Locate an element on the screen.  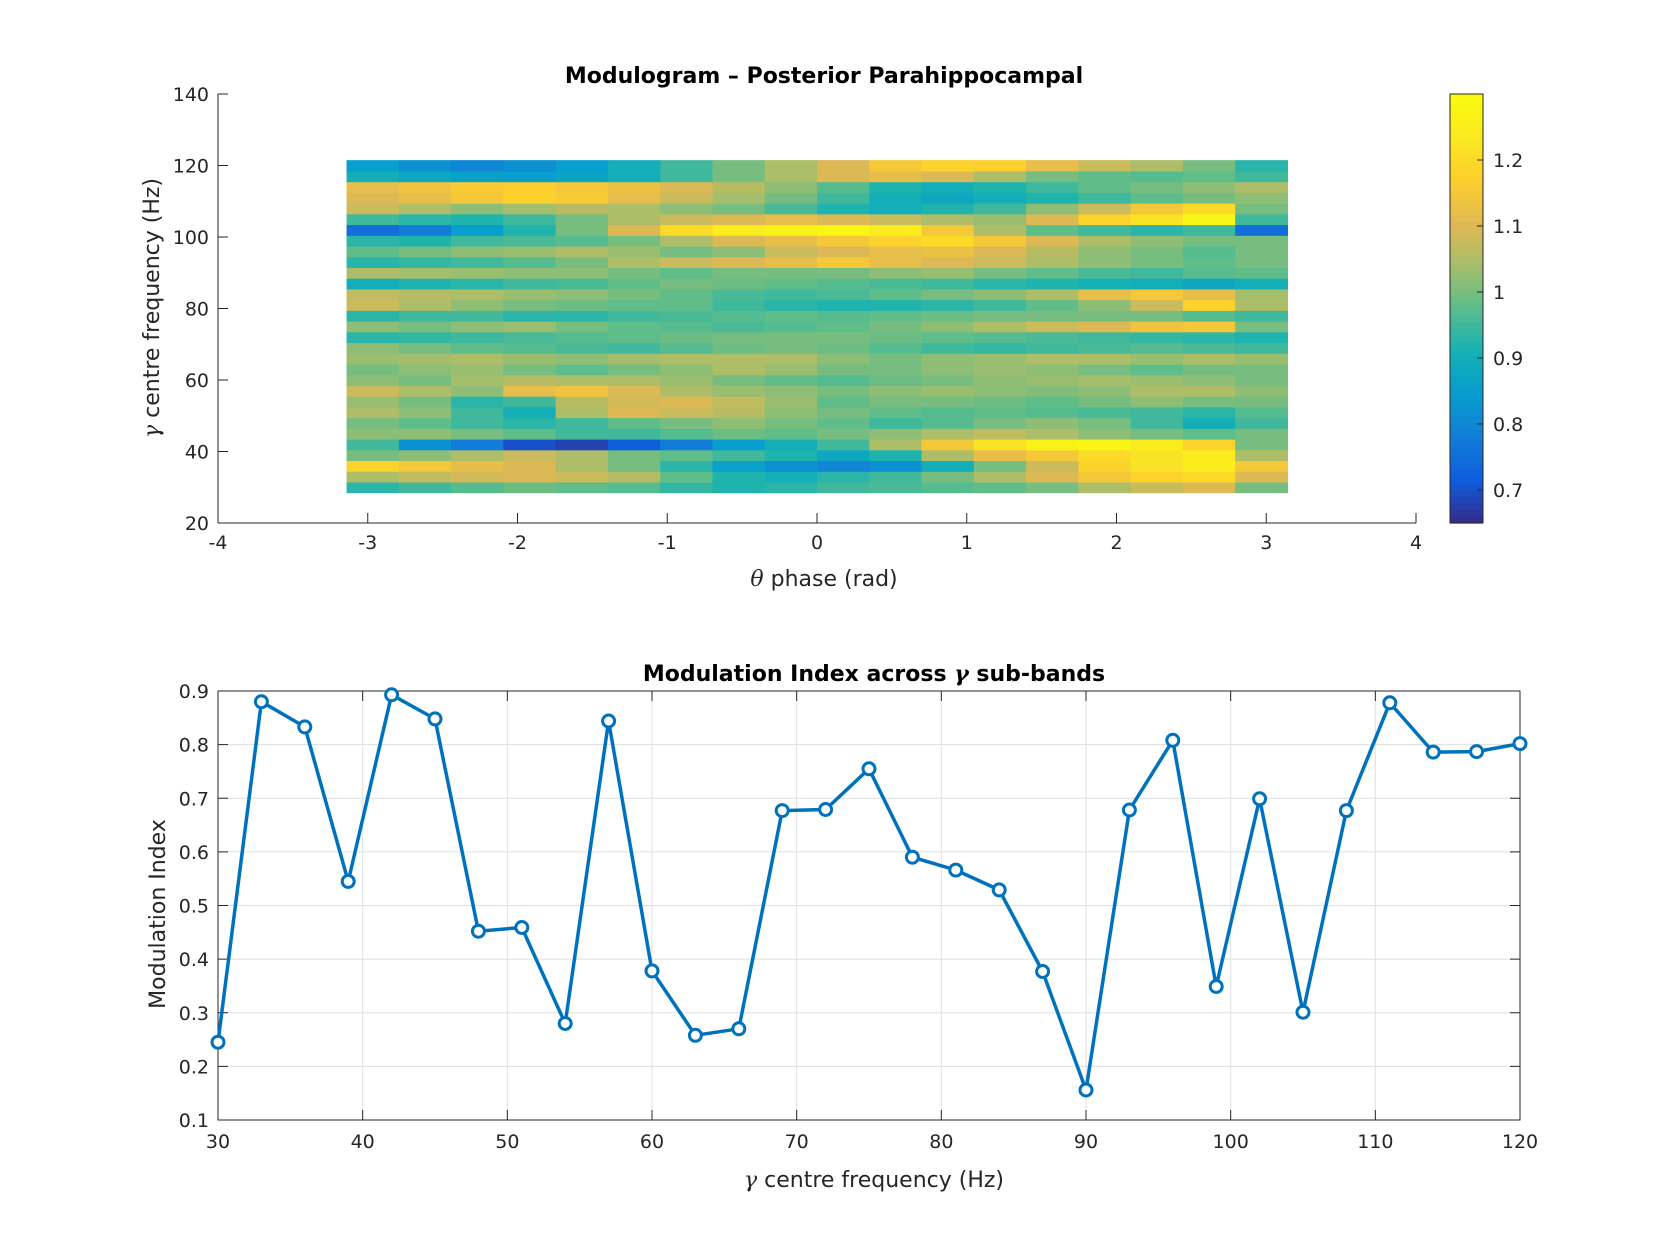
line-y-tick-label: 0.5 is located at coordinates (194, 907).